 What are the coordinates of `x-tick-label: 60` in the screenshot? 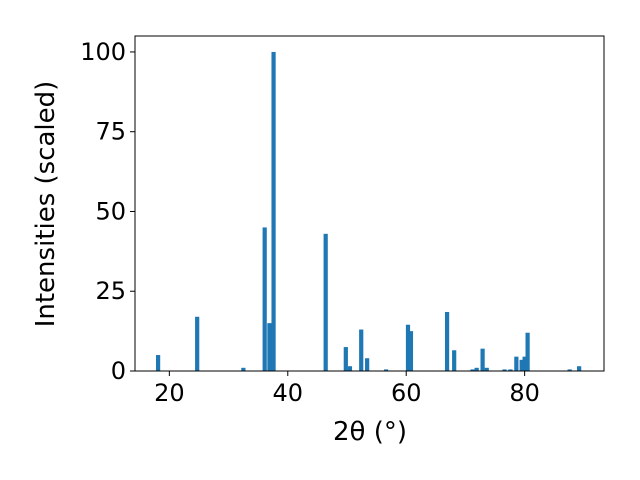 It's located at (406, 393).